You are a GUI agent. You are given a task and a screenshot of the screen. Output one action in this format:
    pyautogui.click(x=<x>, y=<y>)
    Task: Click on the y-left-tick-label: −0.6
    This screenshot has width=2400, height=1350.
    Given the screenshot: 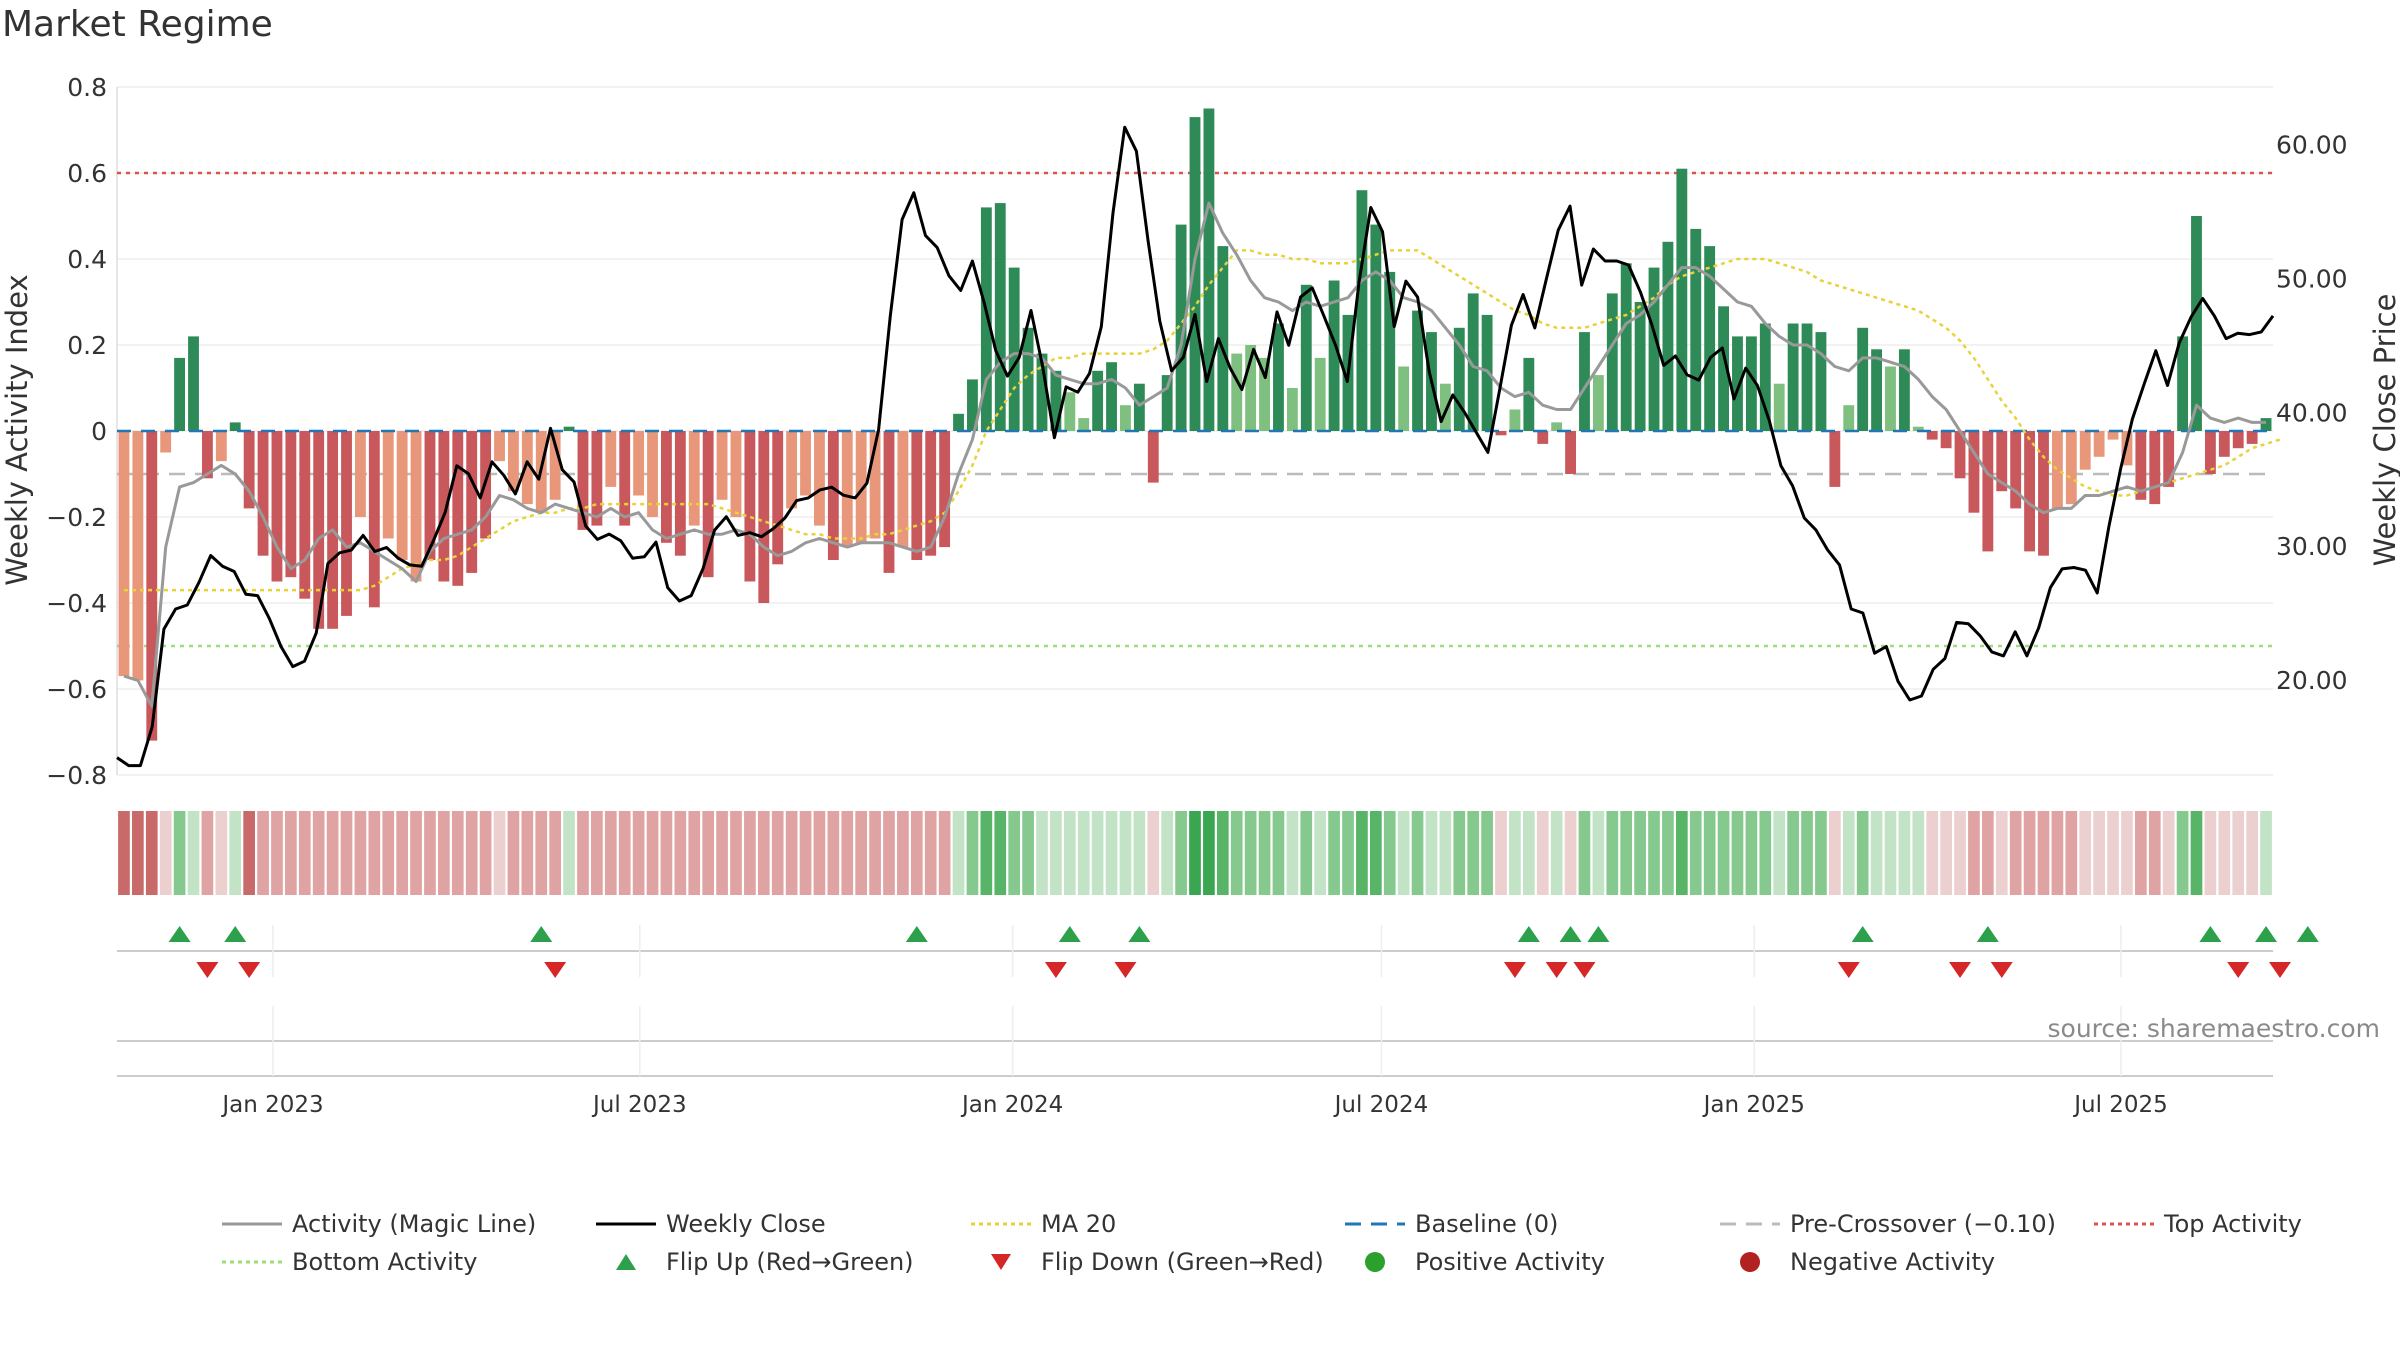 What is the action you would take?
    pyautogui.click(x=76, y=689)
    